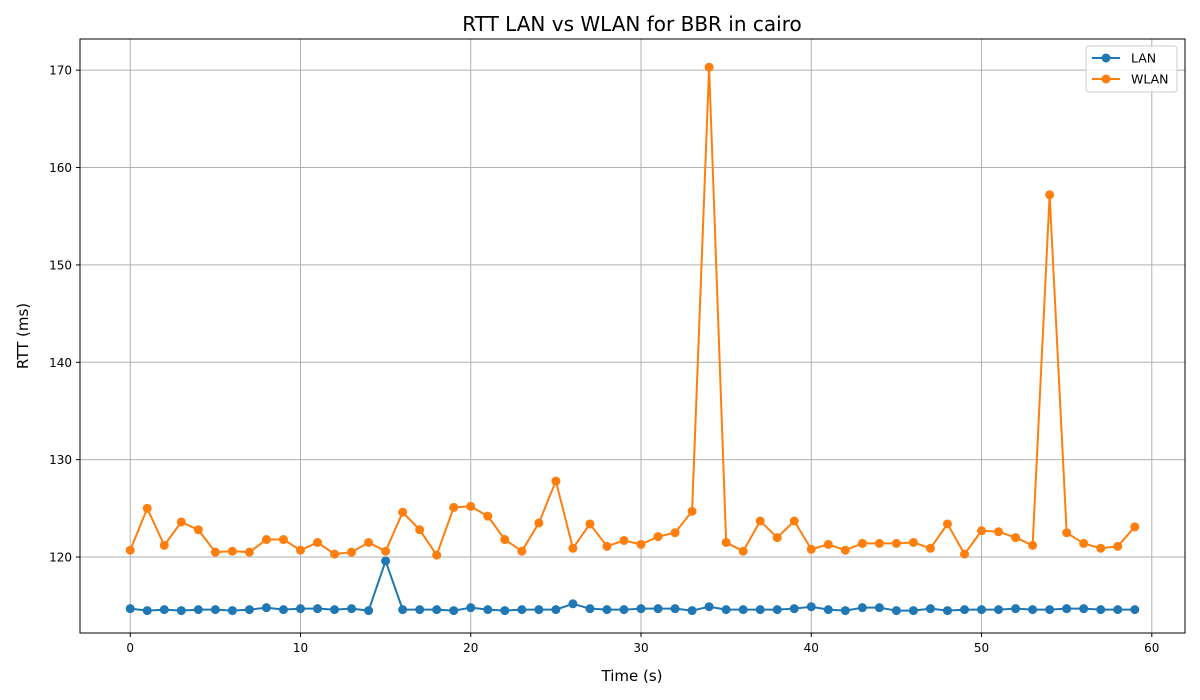  I want to click on legend: LAN WLAN, so click(1131, 69).